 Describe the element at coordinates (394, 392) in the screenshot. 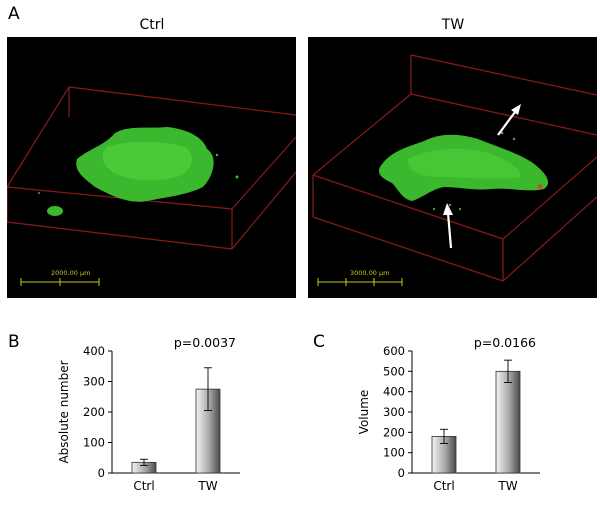

I see `chart-c-y-tick-label: 400` at that location.